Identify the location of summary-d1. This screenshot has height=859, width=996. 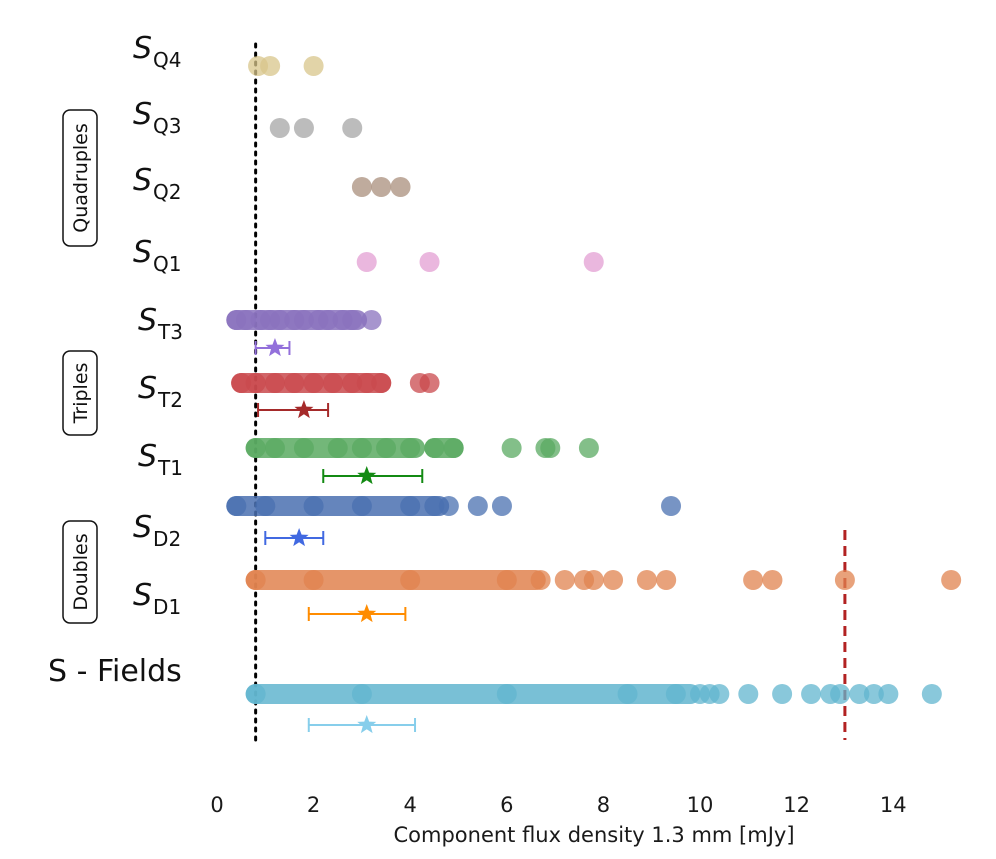
(357, 613).